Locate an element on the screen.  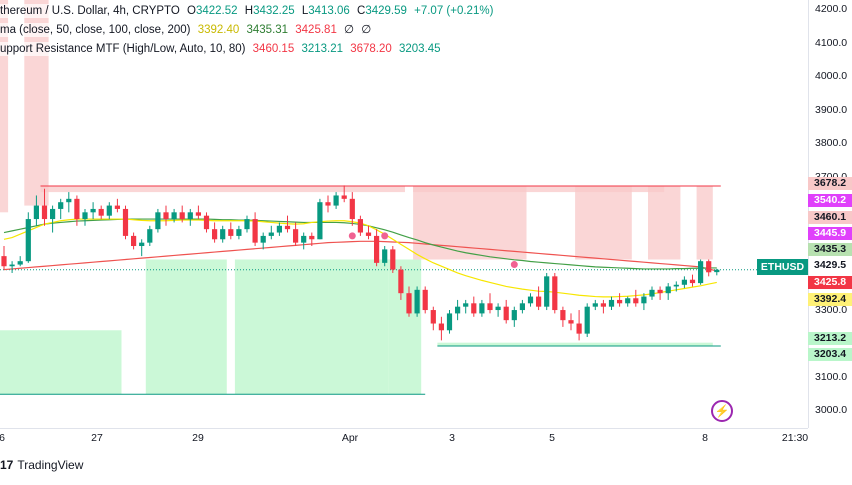
lightning-icon: ⚡ is located at coordinates (722, 411).